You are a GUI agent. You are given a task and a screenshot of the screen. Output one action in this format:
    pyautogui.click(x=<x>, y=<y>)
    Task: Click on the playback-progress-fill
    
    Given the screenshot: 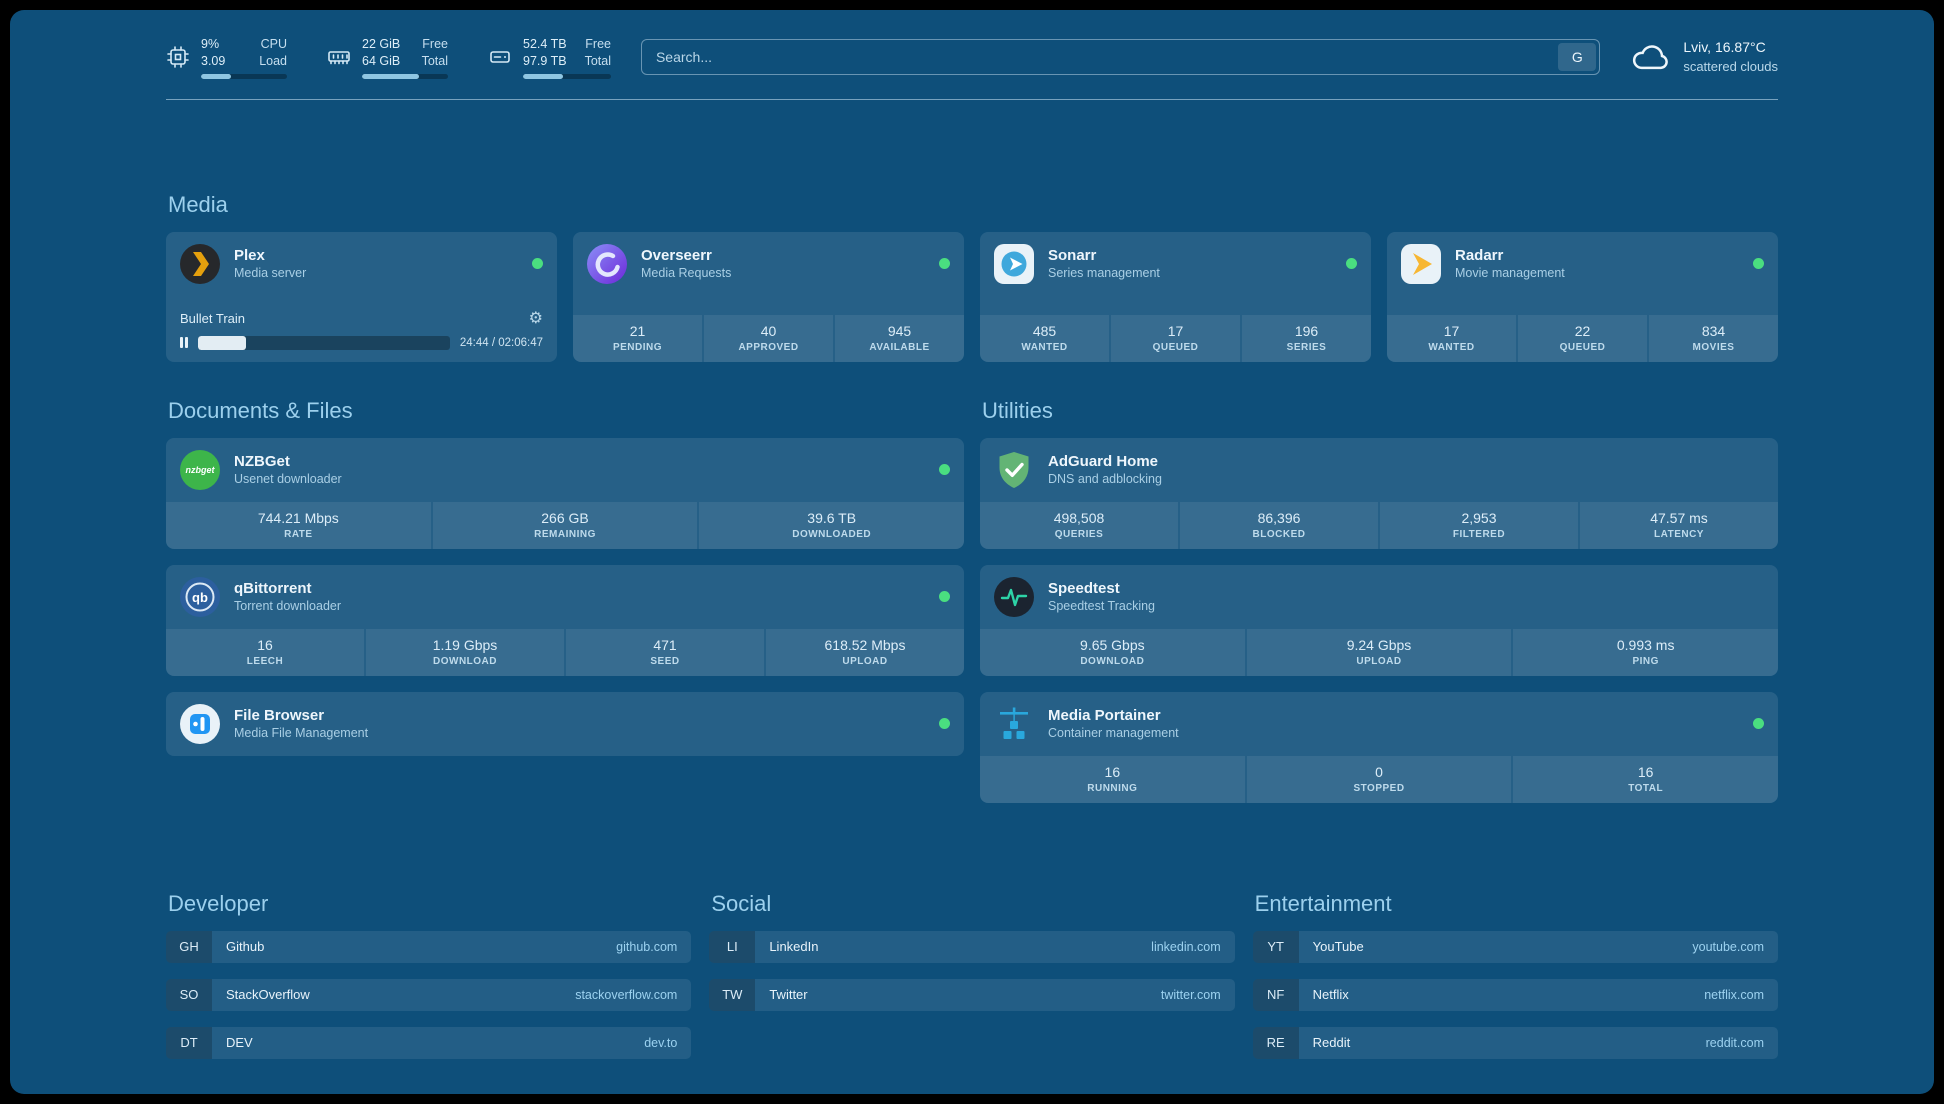 What is the action you would take?
    pyautogui.click(x=222, y=342)
    